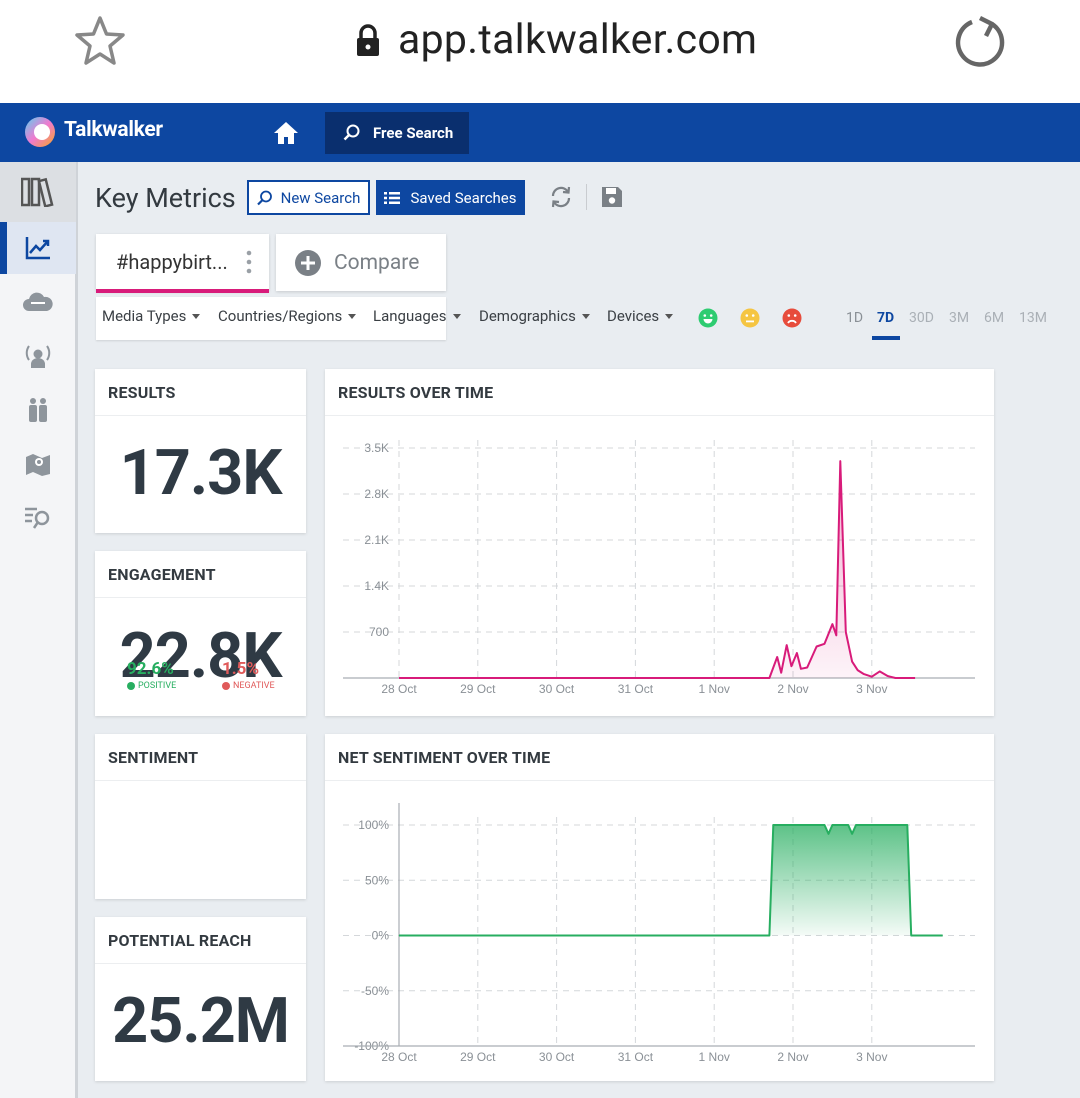 This screenshot has height=1098, width=1080. Describe the element at coordinates (376, 448) in the screenshot. I see `y-tick-label: 3.5K` at that location.